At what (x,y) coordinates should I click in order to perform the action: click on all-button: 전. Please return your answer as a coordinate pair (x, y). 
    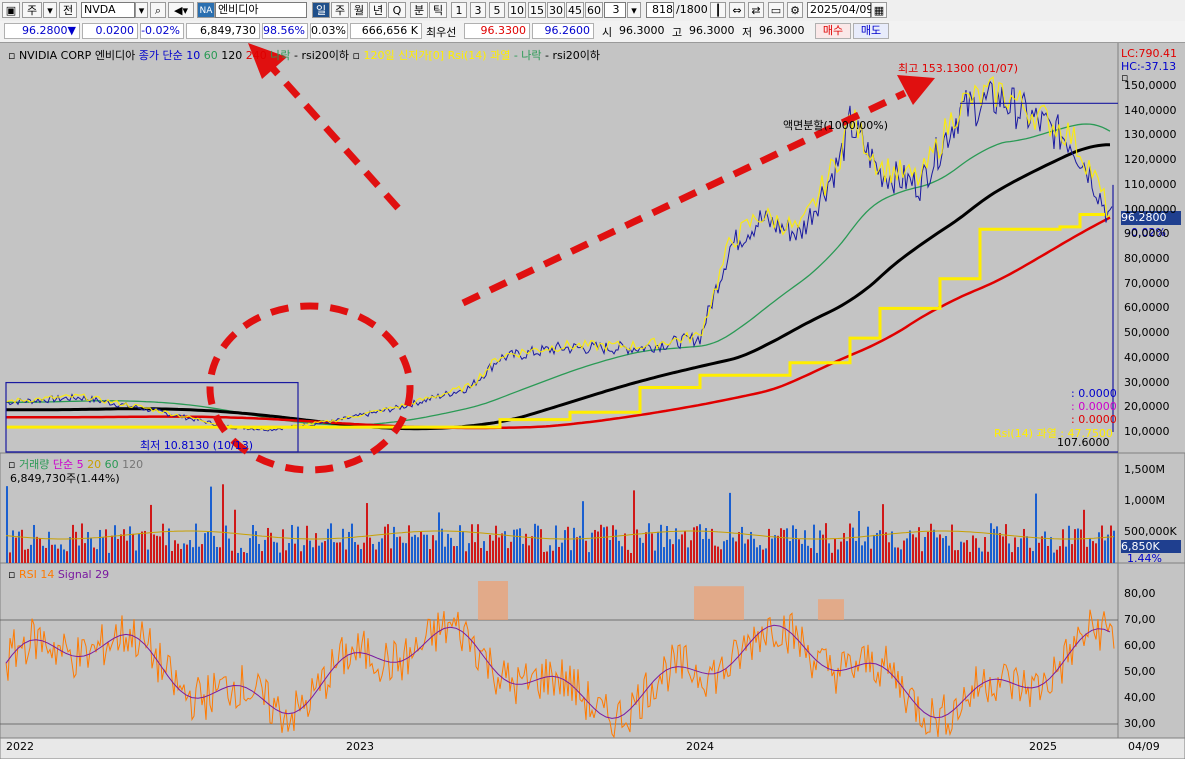
    Looking at the image, I should click on (68, 10).